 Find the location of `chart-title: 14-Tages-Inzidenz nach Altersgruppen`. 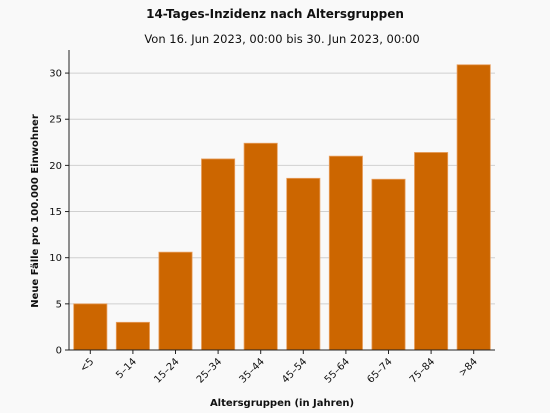

chart-title: 14-Tages-Inzidenz nach Altersgruppen is located at coordinates (275, 14).